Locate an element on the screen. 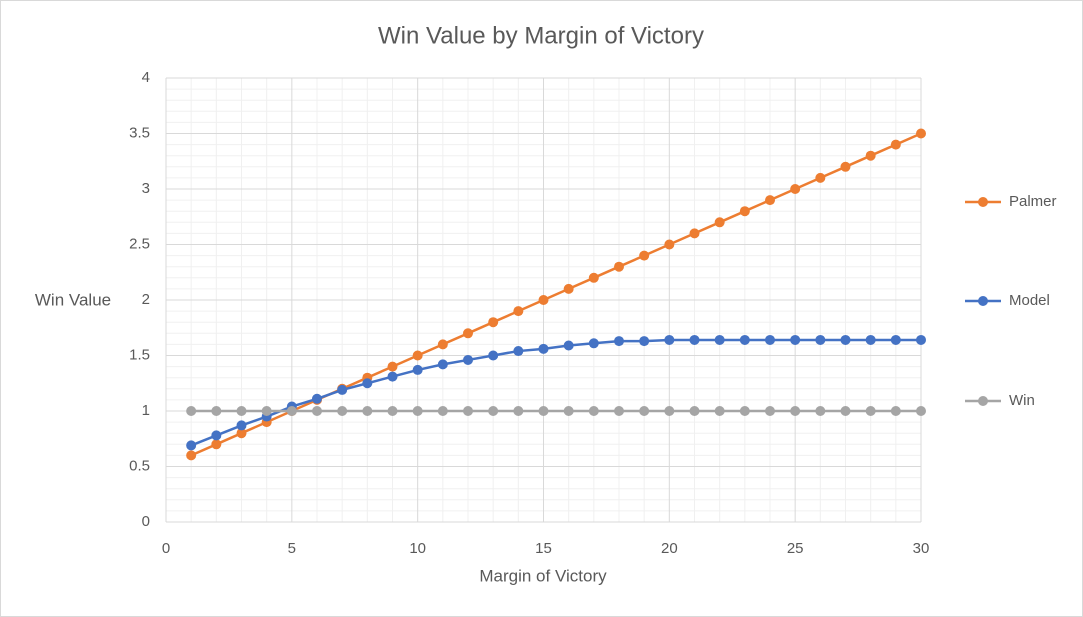  y-tick-label: 3 is located at coordinates (146, 188).